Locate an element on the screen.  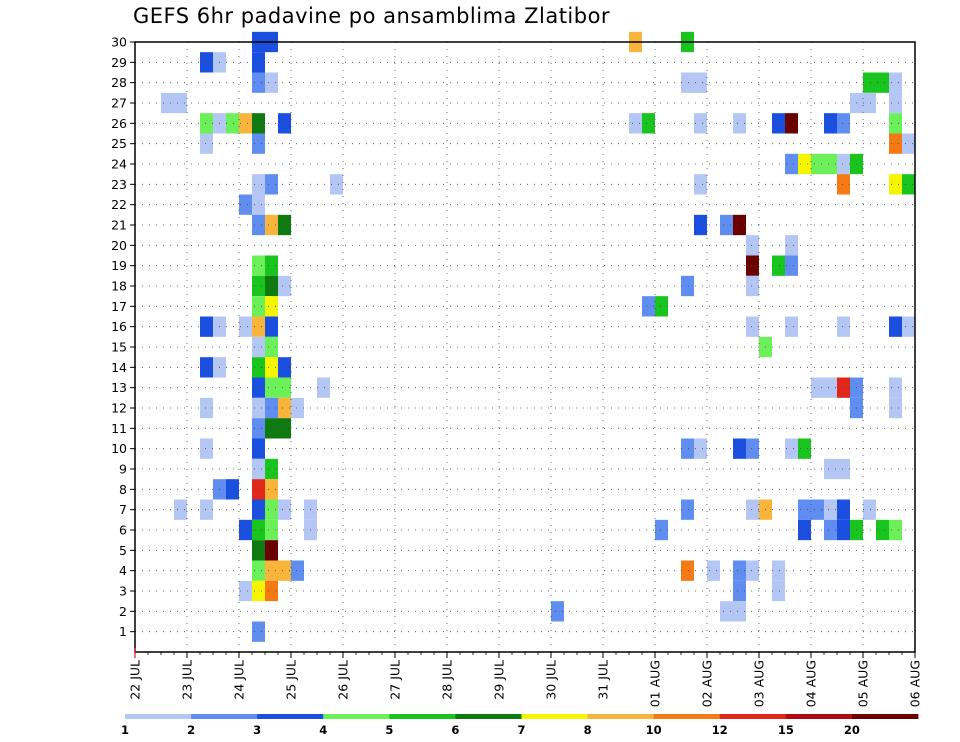
y-tick-label: 12 is located at coordinates (119, 408).